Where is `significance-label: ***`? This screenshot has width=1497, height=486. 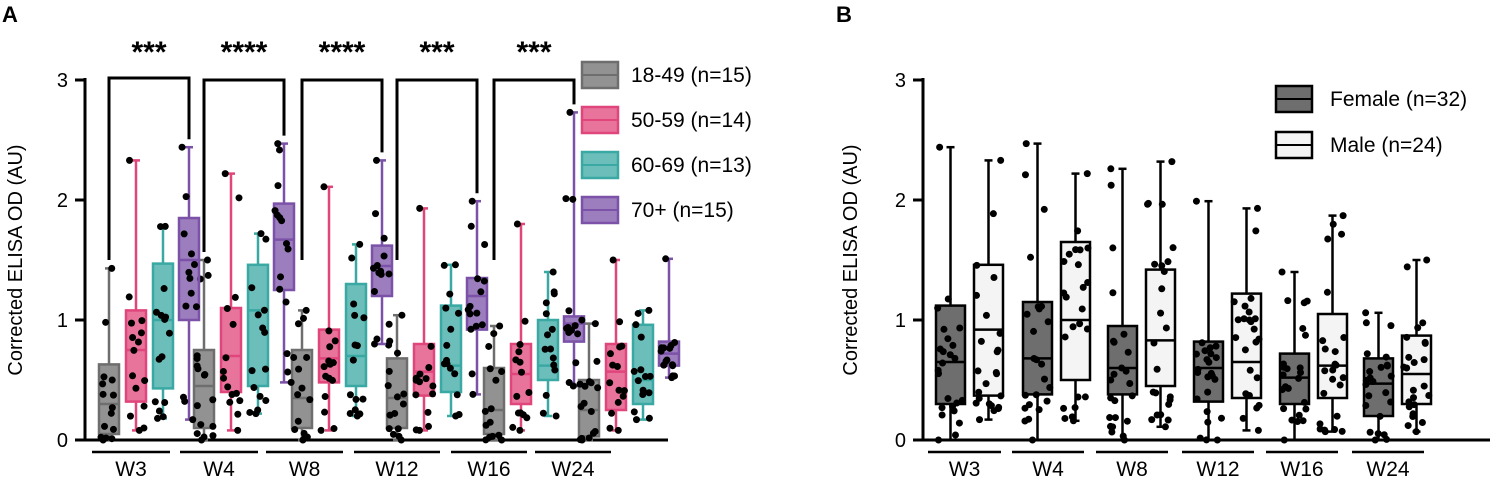 significance-label: *** is located at coordinates (148, 52).